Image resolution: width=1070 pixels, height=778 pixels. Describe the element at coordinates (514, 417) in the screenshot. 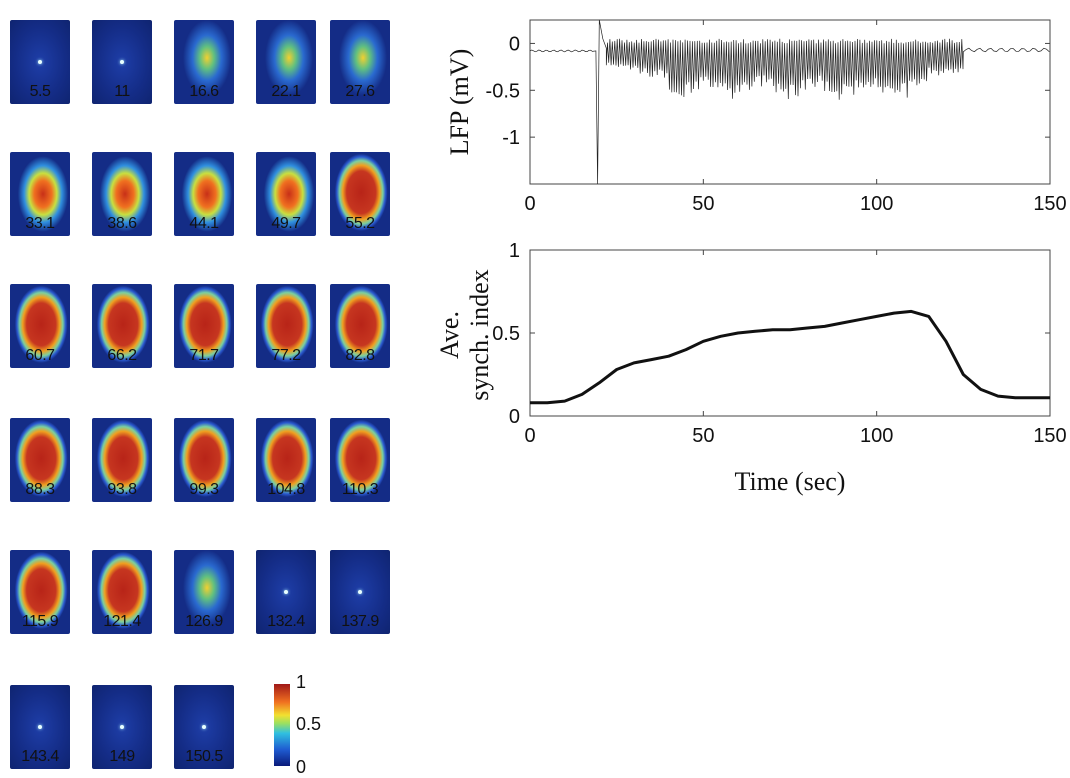

I see `synch-ytick-label: 0` at that location.